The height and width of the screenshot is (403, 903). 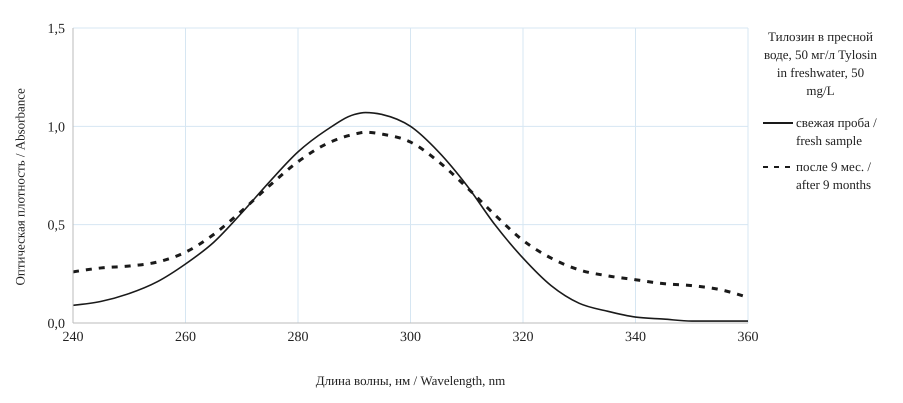 I want to click on x-tick-label: 360, so click(x=748, y=337).